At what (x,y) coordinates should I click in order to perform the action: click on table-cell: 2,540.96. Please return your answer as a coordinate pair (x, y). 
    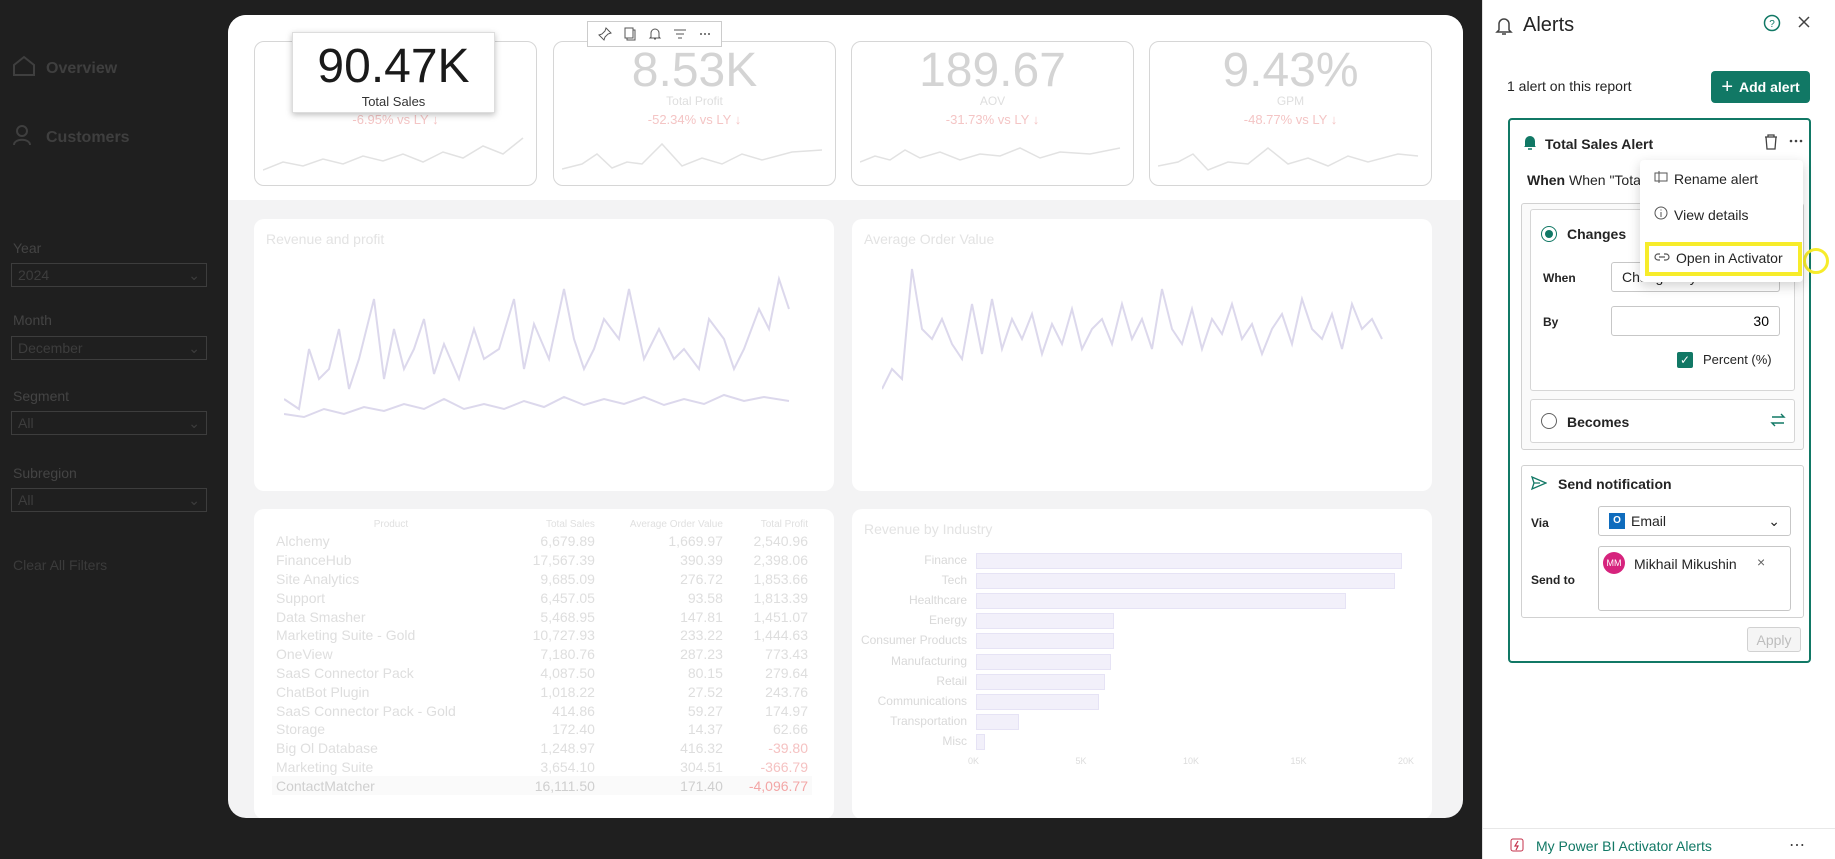
    Looking at the image, I should click on (781, 541).